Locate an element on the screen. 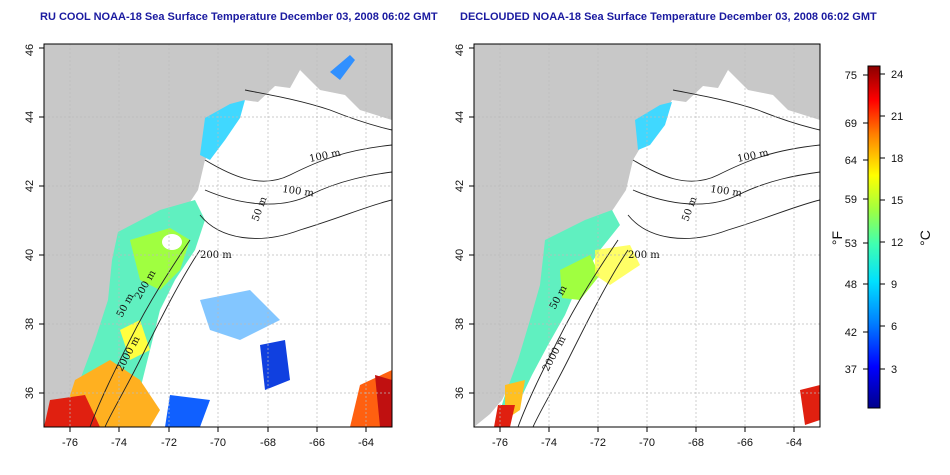  colorbar-f-tick: 37 is located at coordinates (851, 370).